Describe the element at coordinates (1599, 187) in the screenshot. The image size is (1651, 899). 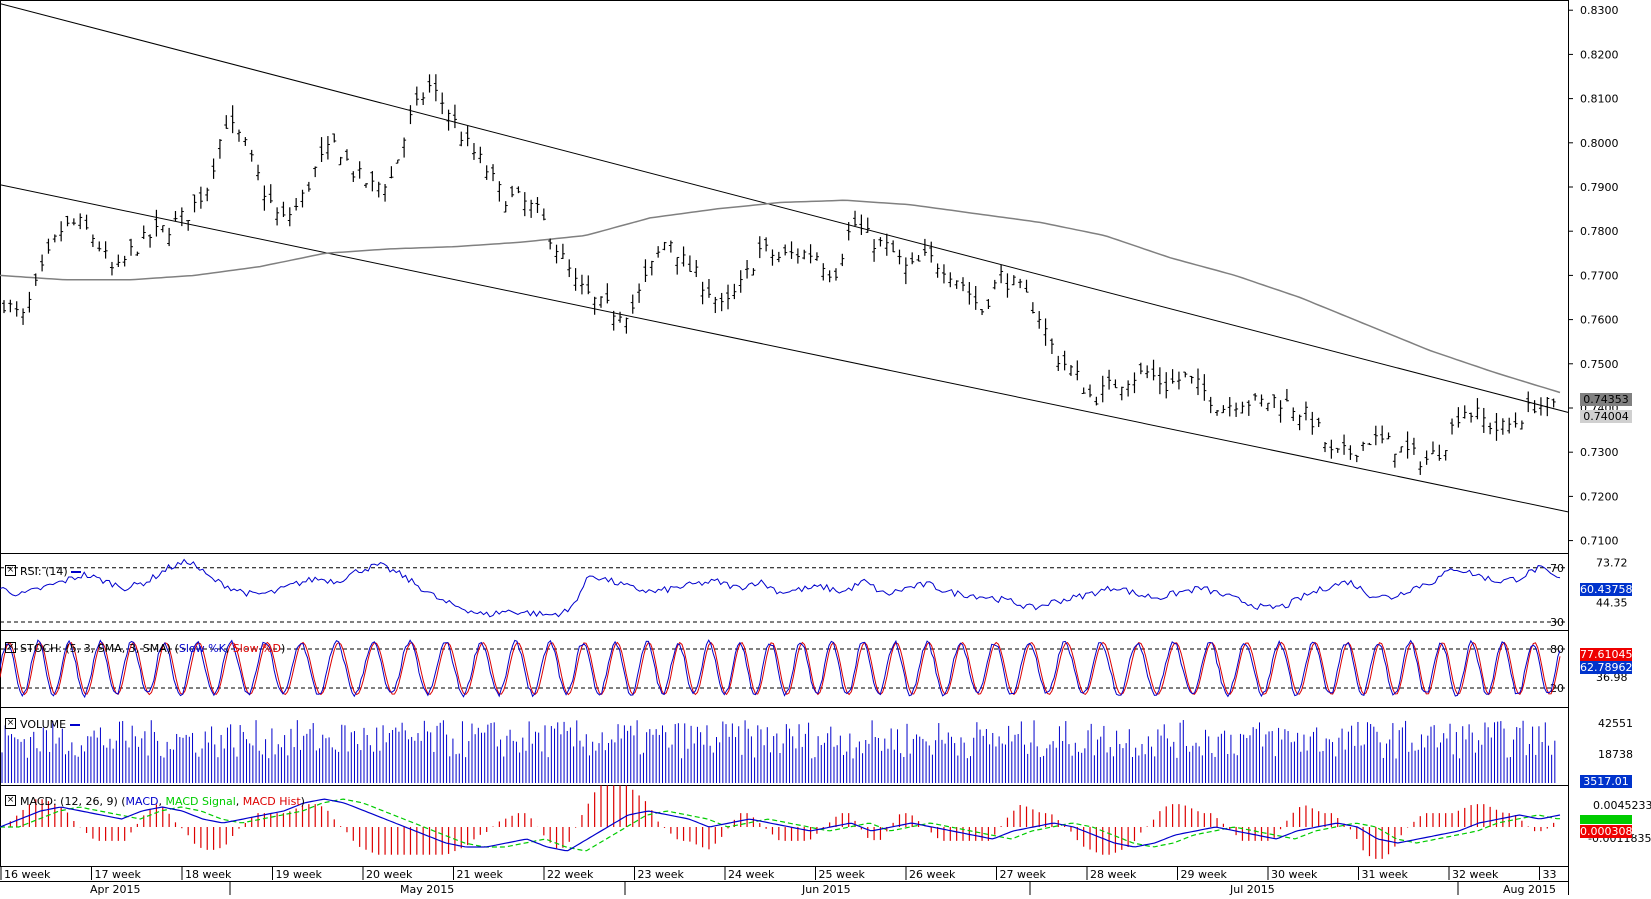
I see `price-tick-label: 0.7900` at that location.